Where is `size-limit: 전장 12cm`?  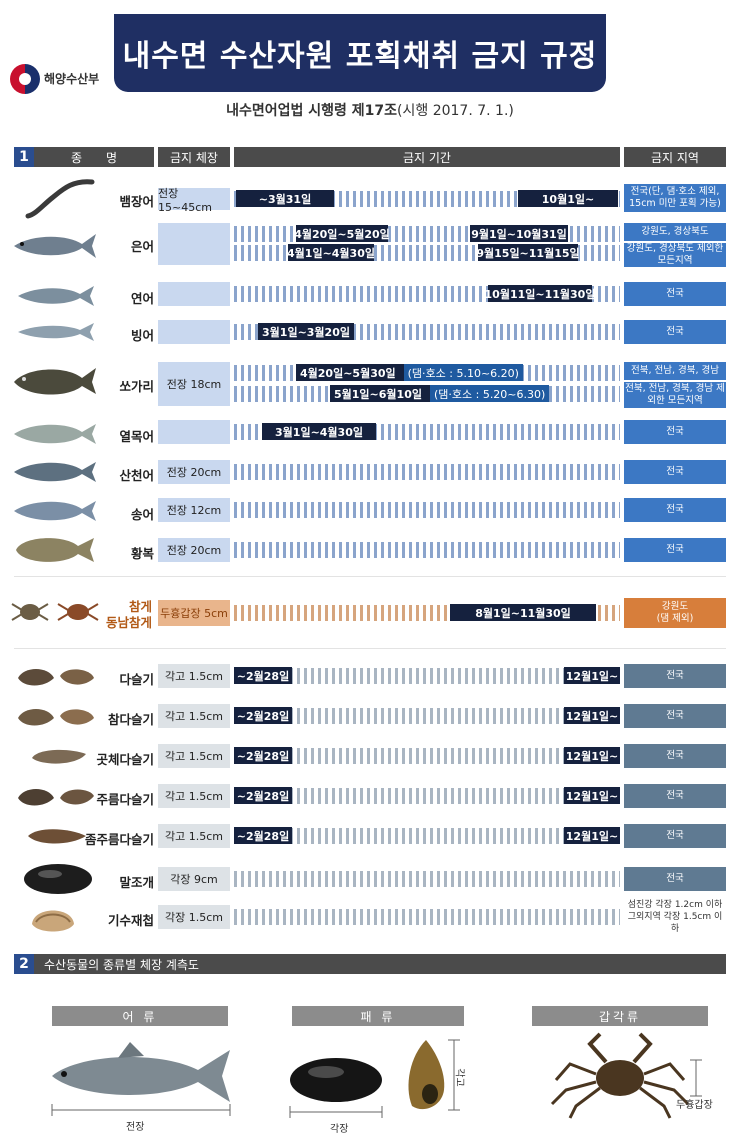 size-limit: 전장 12cm is located at coordinates (194, 510).